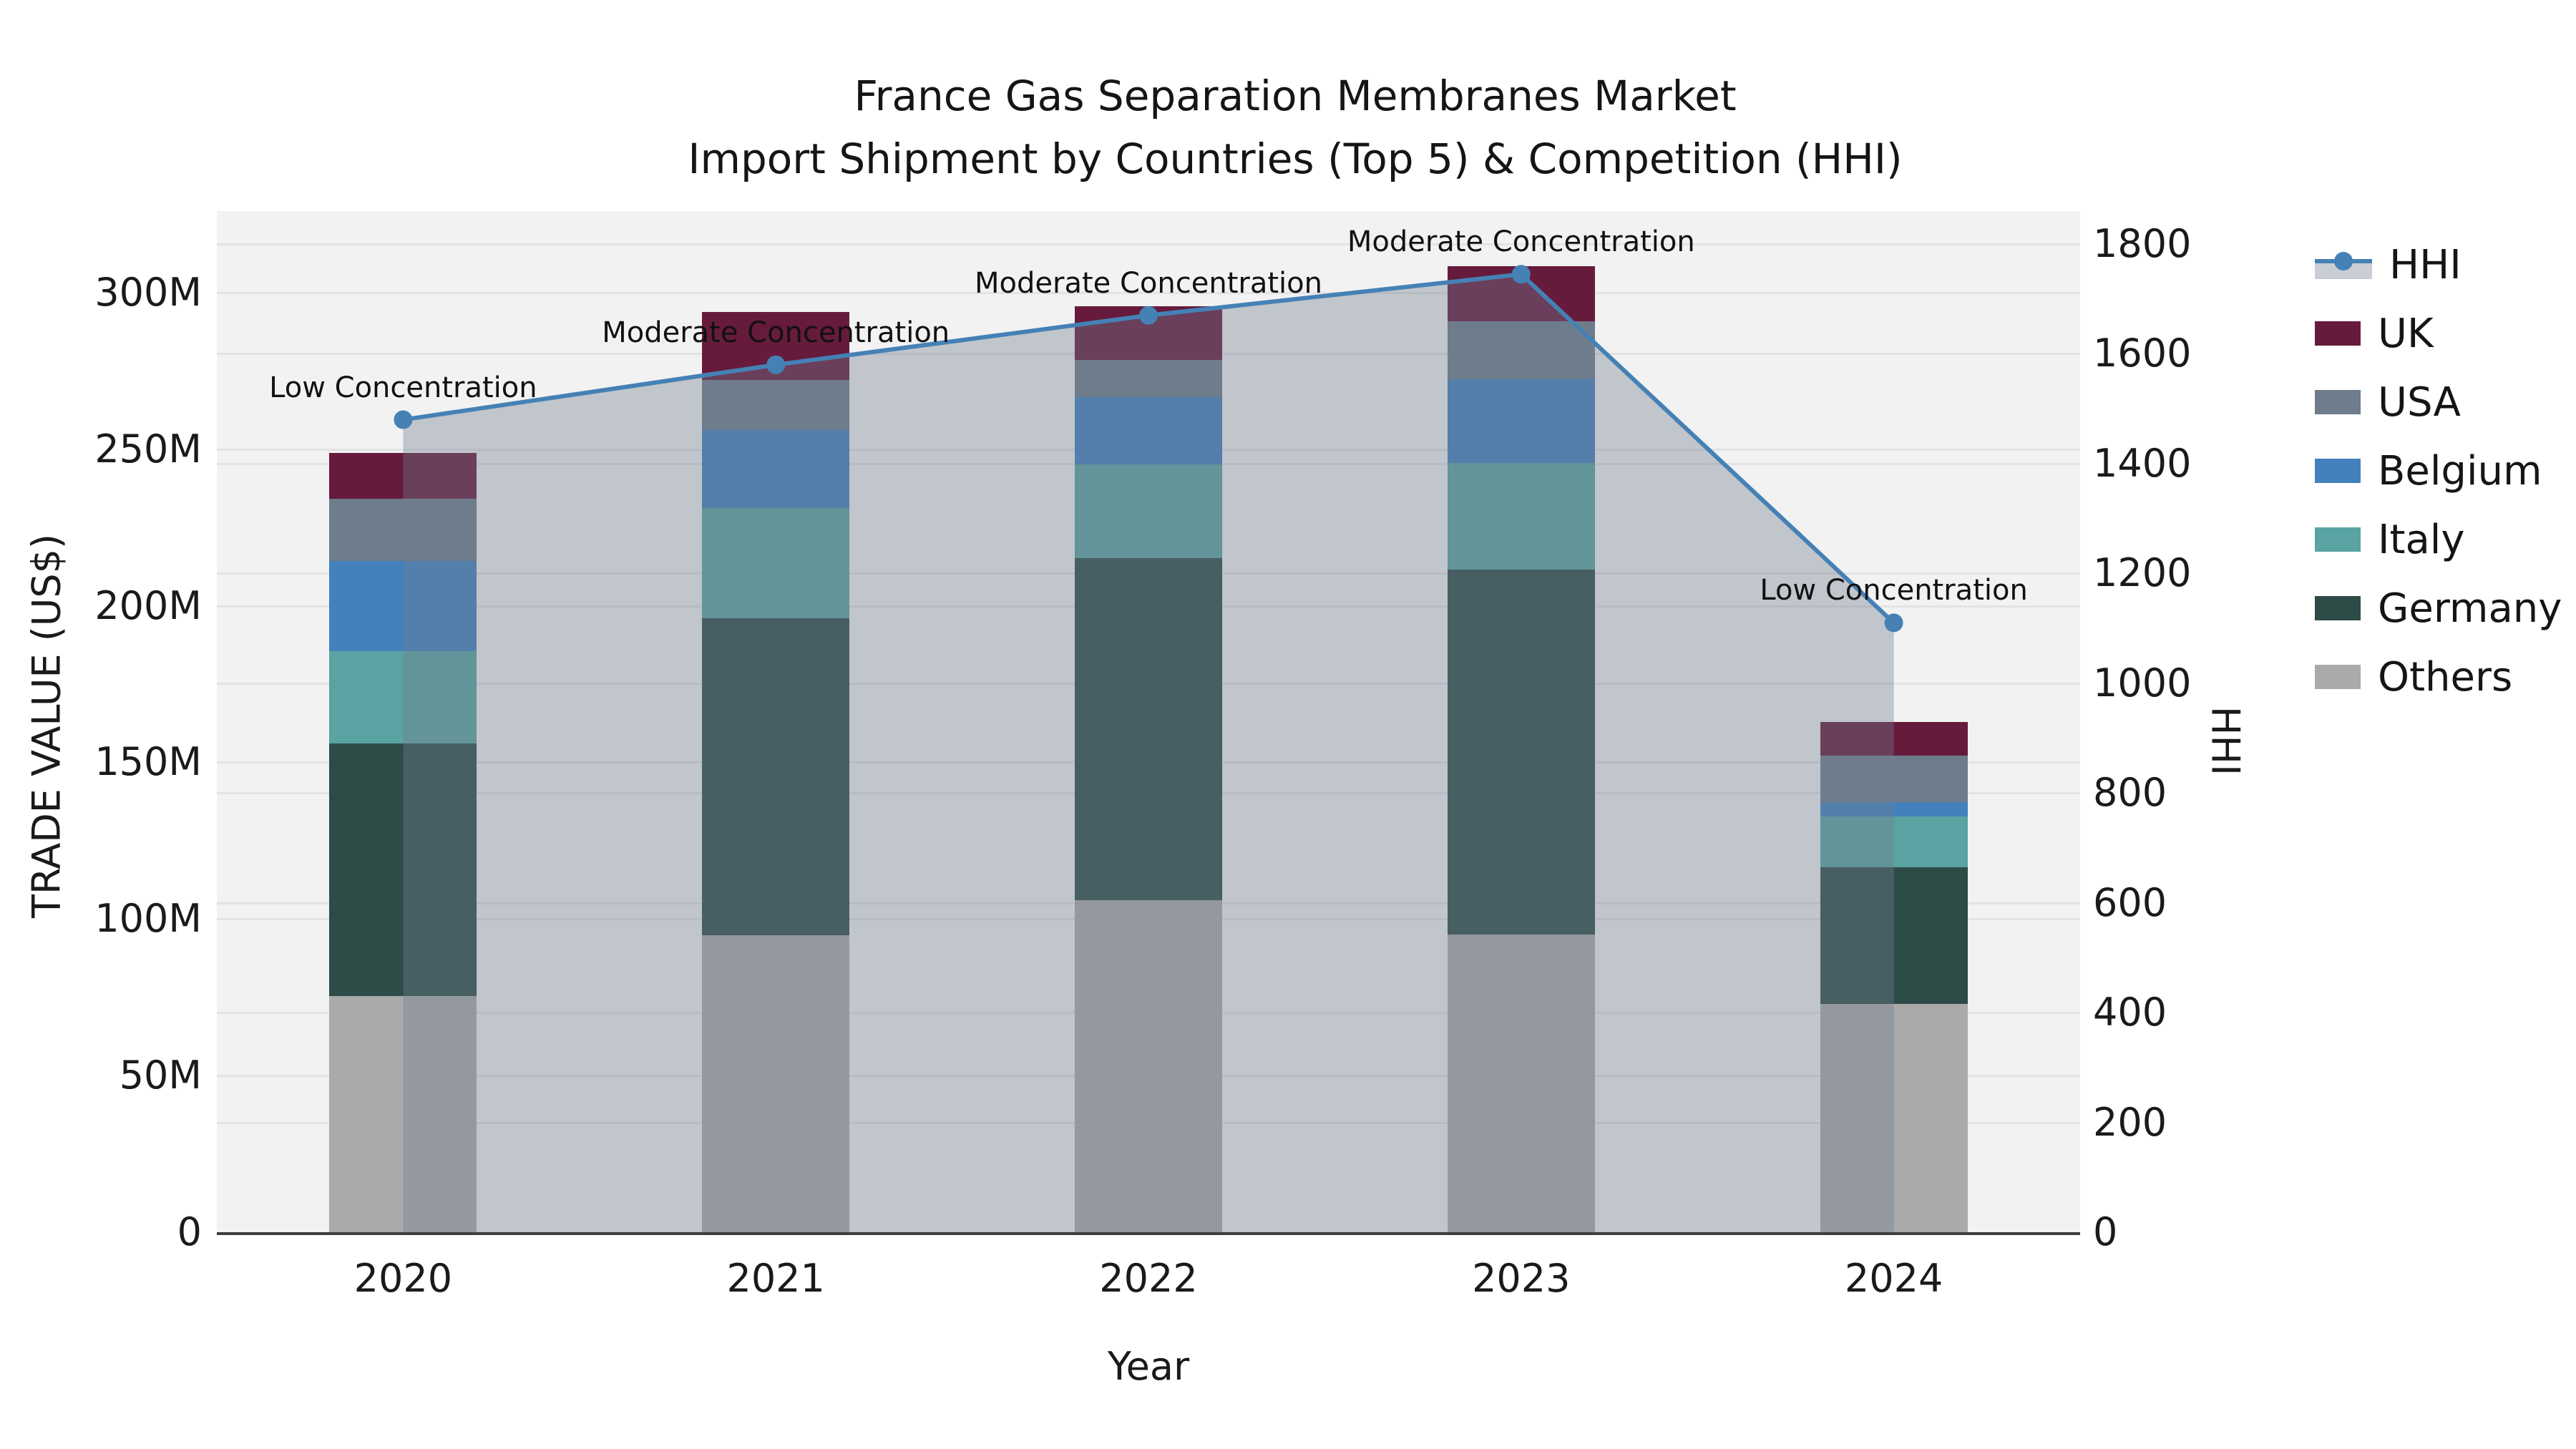 The width and height of the screenshot is (2576, 1449). What do you see at coordinates (2338, 333) in the screenshot?
I see `legend-swatch-uk` at bounding box center [2338, 333].